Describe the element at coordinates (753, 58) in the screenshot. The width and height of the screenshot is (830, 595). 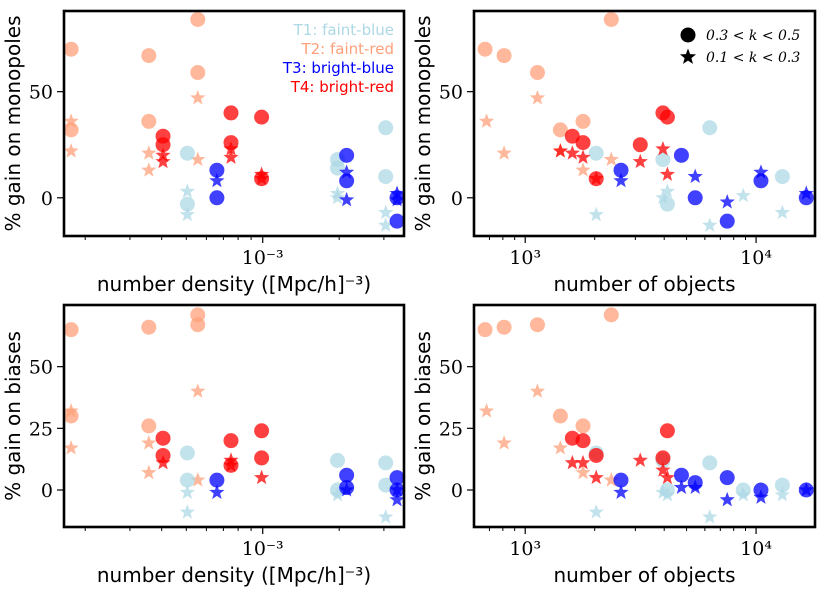
I see `legend-k-label: 0.1 < k < 0.3` at that location.